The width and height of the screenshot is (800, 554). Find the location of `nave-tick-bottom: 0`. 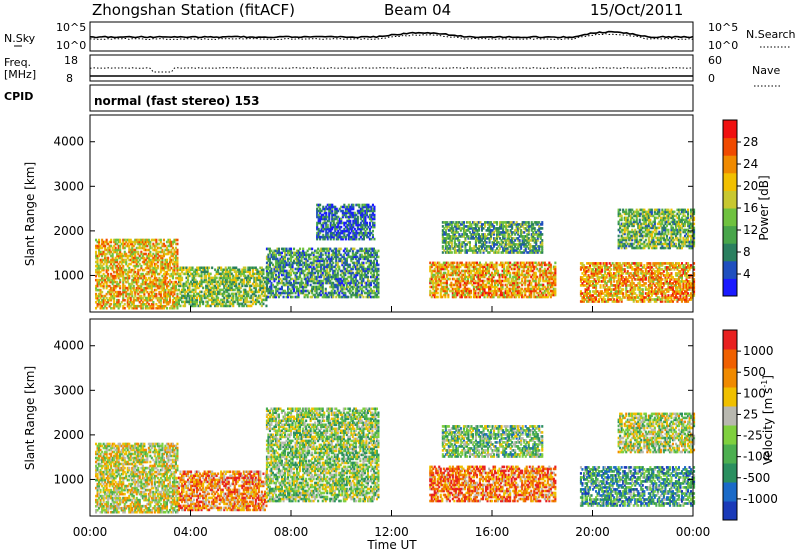

nave-tick-bottom: 0 is located at coordinates (711, 78).